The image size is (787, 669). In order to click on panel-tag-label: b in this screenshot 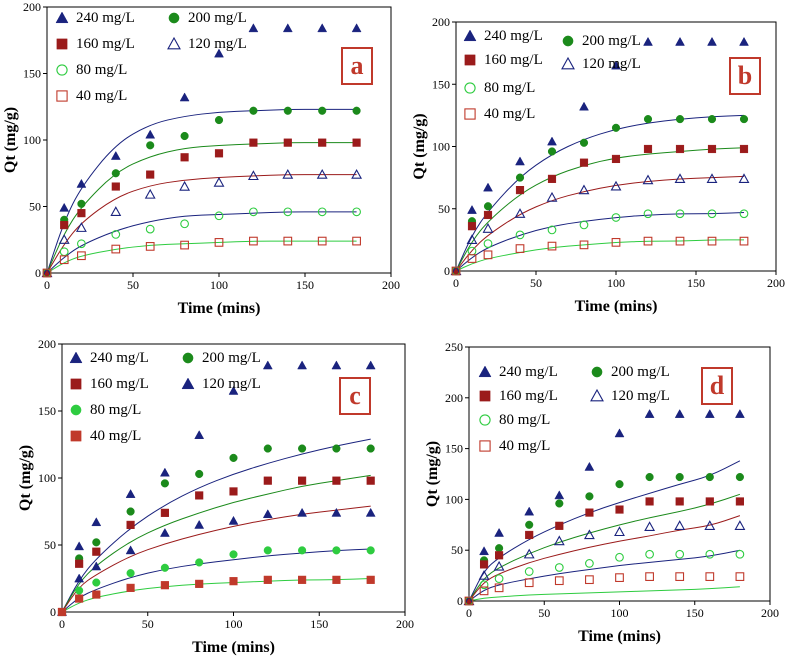, I will do `click(745, 75)`.